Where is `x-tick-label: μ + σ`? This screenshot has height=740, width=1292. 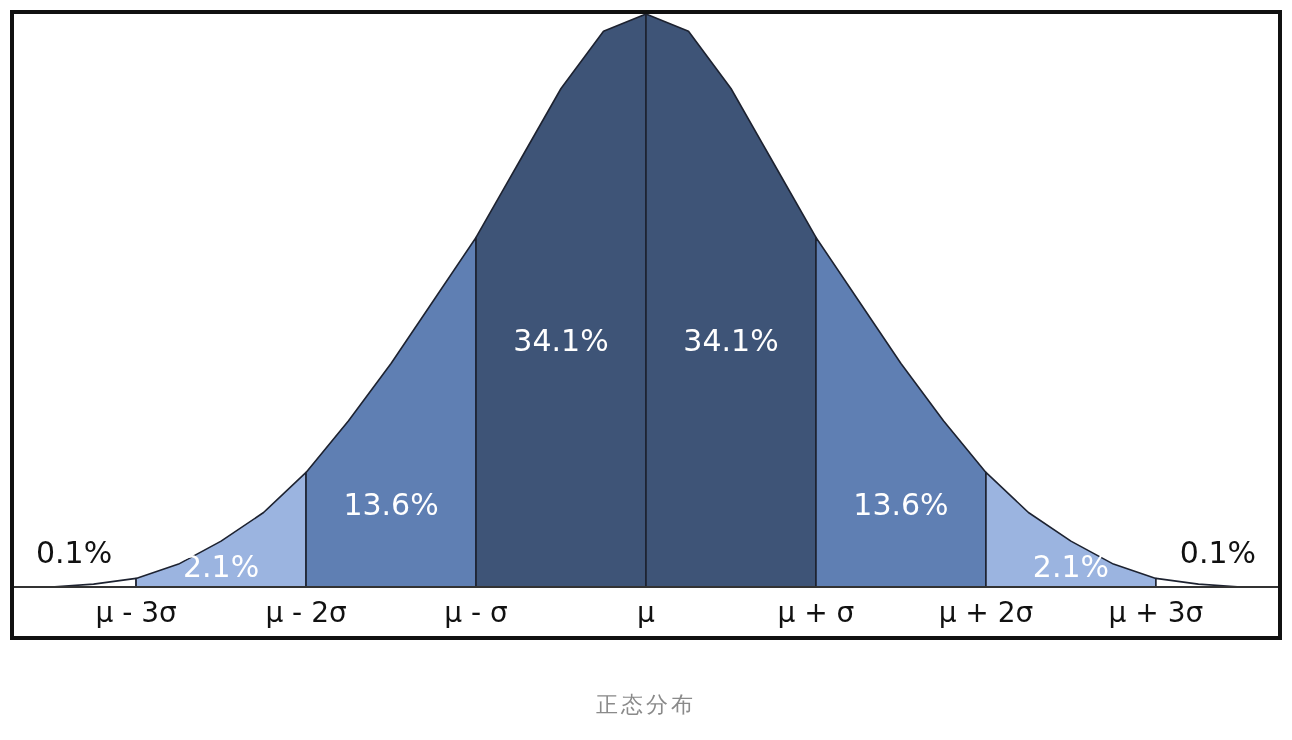 x-tick-label: μ + σ is located at coordinates (816, 612).